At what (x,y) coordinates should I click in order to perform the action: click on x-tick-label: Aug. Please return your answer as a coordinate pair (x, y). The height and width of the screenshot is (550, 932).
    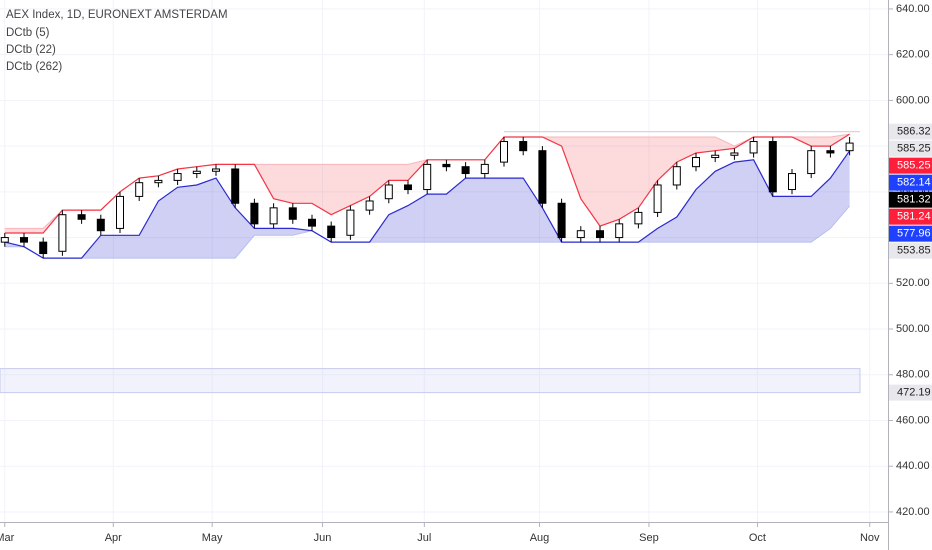
    Looking at the image, I should click on (540, 538).